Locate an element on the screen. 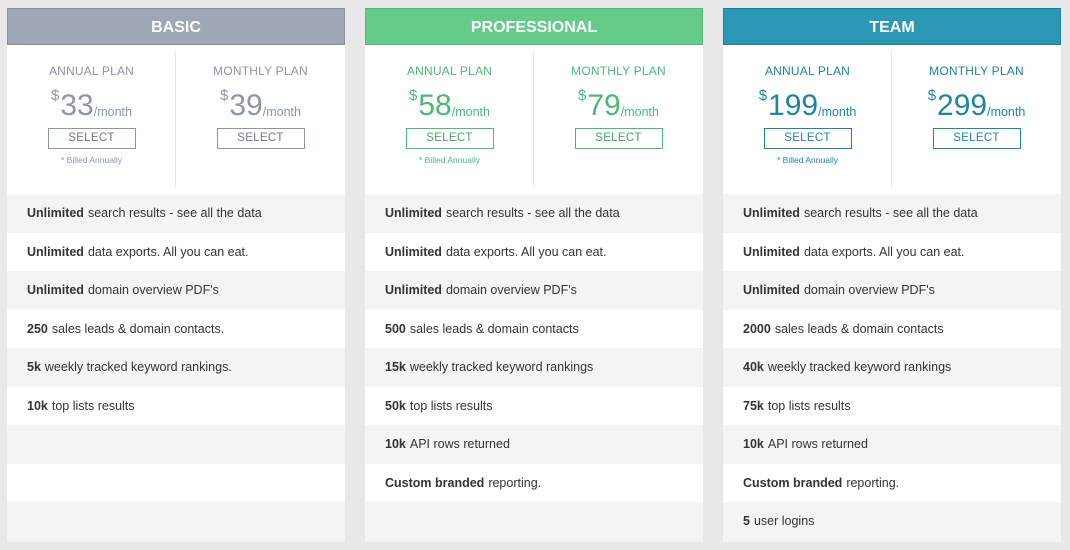 The image size is (1070, 550). feature-highlight: 5 is located at coordinates (746, 521).